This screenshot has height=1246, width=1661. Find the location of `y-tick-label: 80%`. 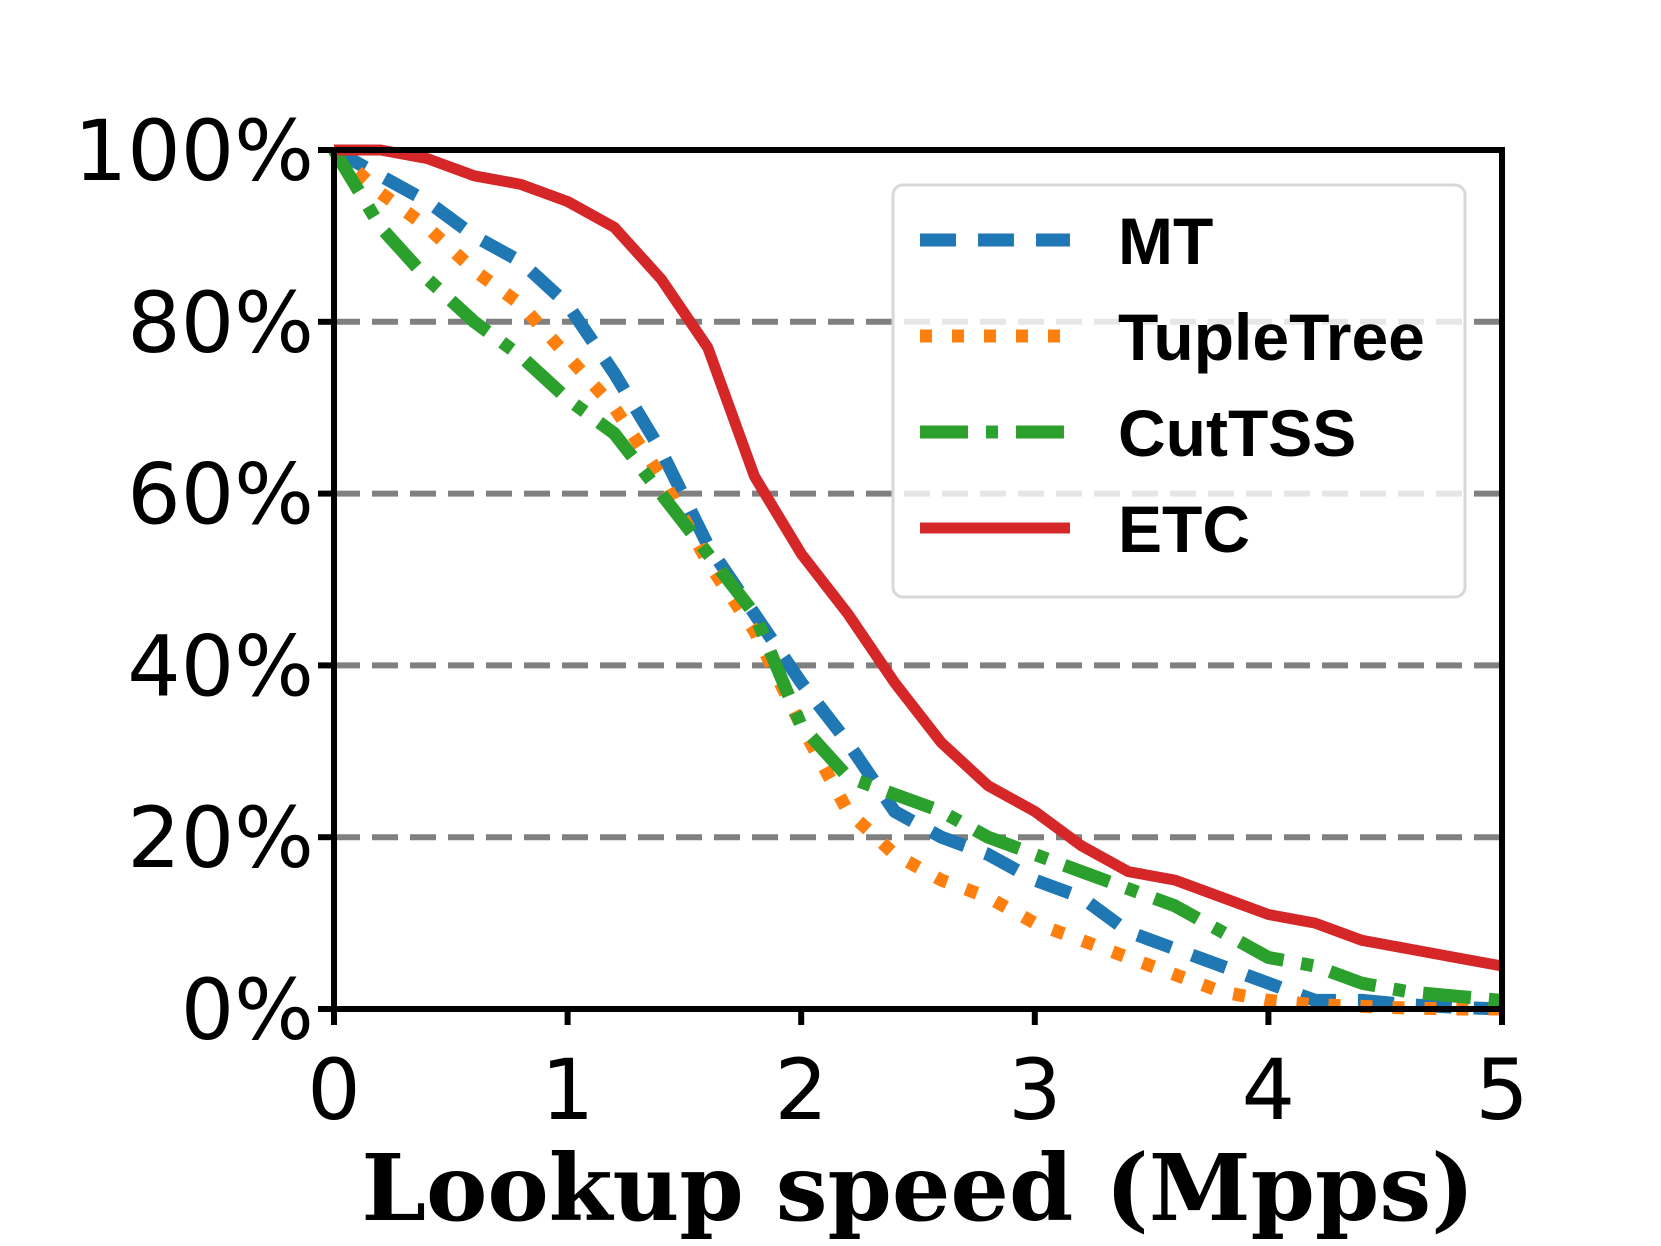

y-tick-label: 80% is located at coordinates (220, 323).